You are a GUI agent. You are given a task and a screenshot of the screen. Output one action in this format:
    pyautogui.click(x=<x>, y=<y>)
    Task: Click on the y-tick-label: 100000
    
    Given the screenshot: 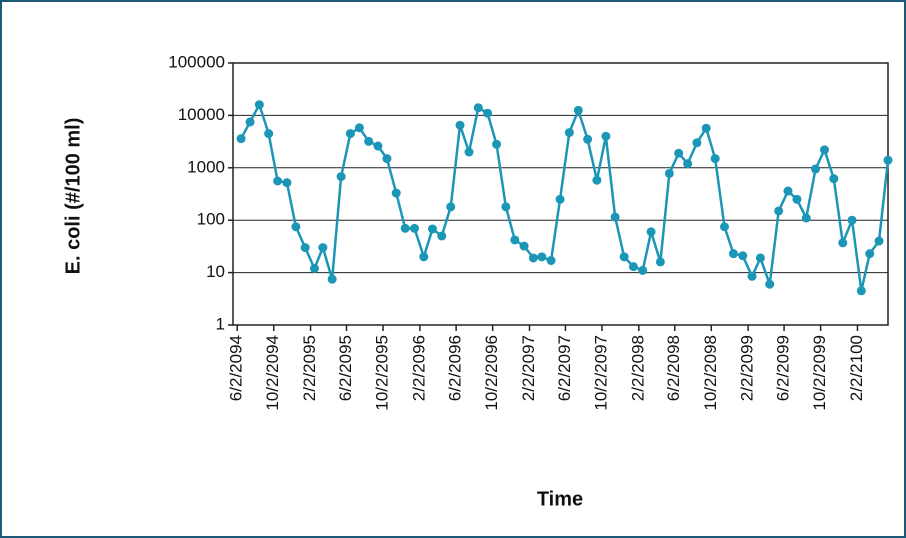 What is the action you would take?
    pyautogui.click(x=196, y=61)
    